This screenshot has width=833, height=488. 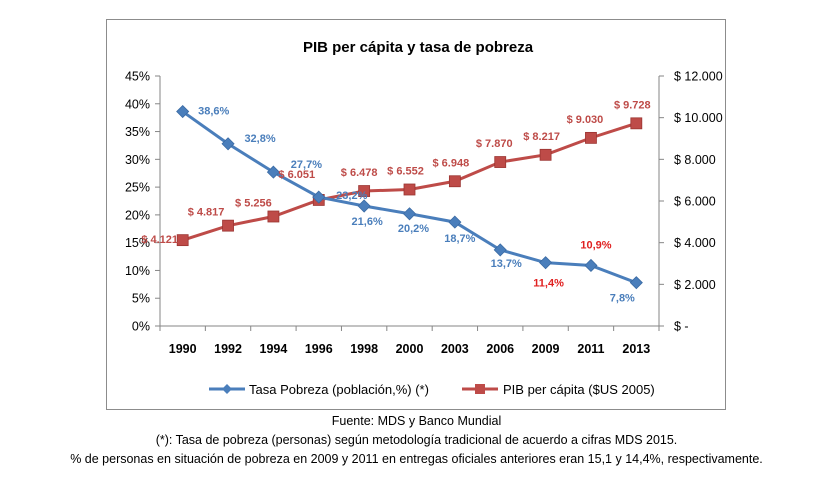 I want to click on left-tick-label: 35%, so click(x=137, y=132).